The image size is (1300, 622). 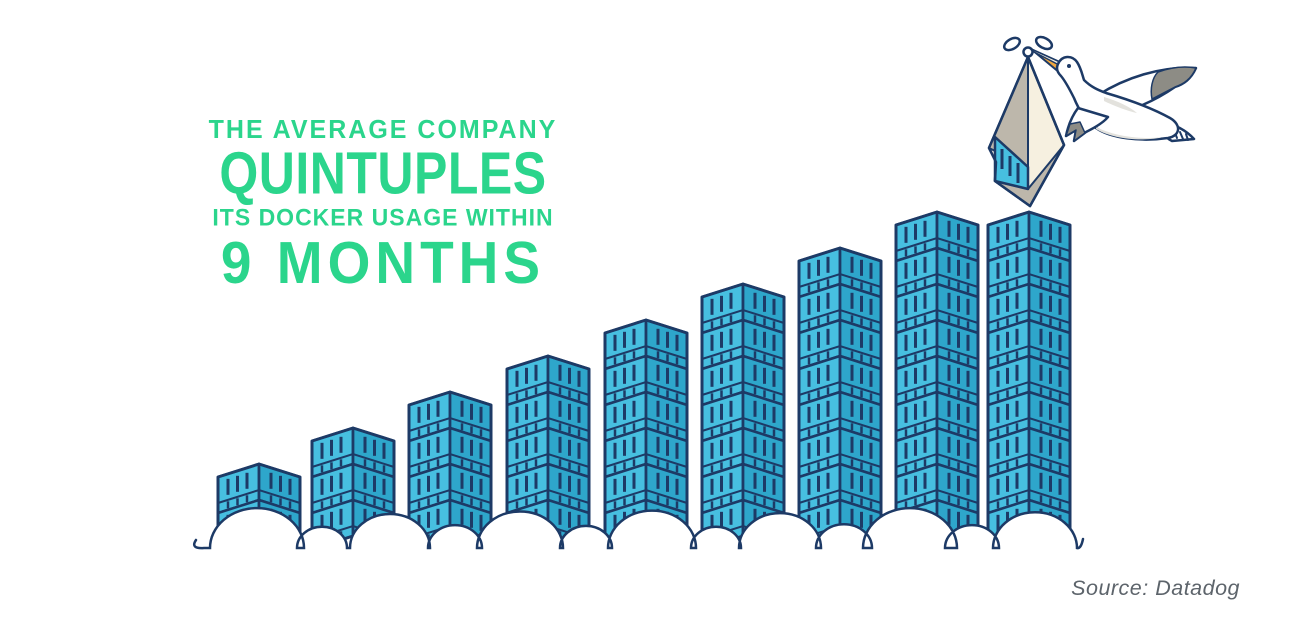 What do you see at coordinates (1114, 95) in the screenshot?
I see `stork-icon` at bounding box center [1114, 95].